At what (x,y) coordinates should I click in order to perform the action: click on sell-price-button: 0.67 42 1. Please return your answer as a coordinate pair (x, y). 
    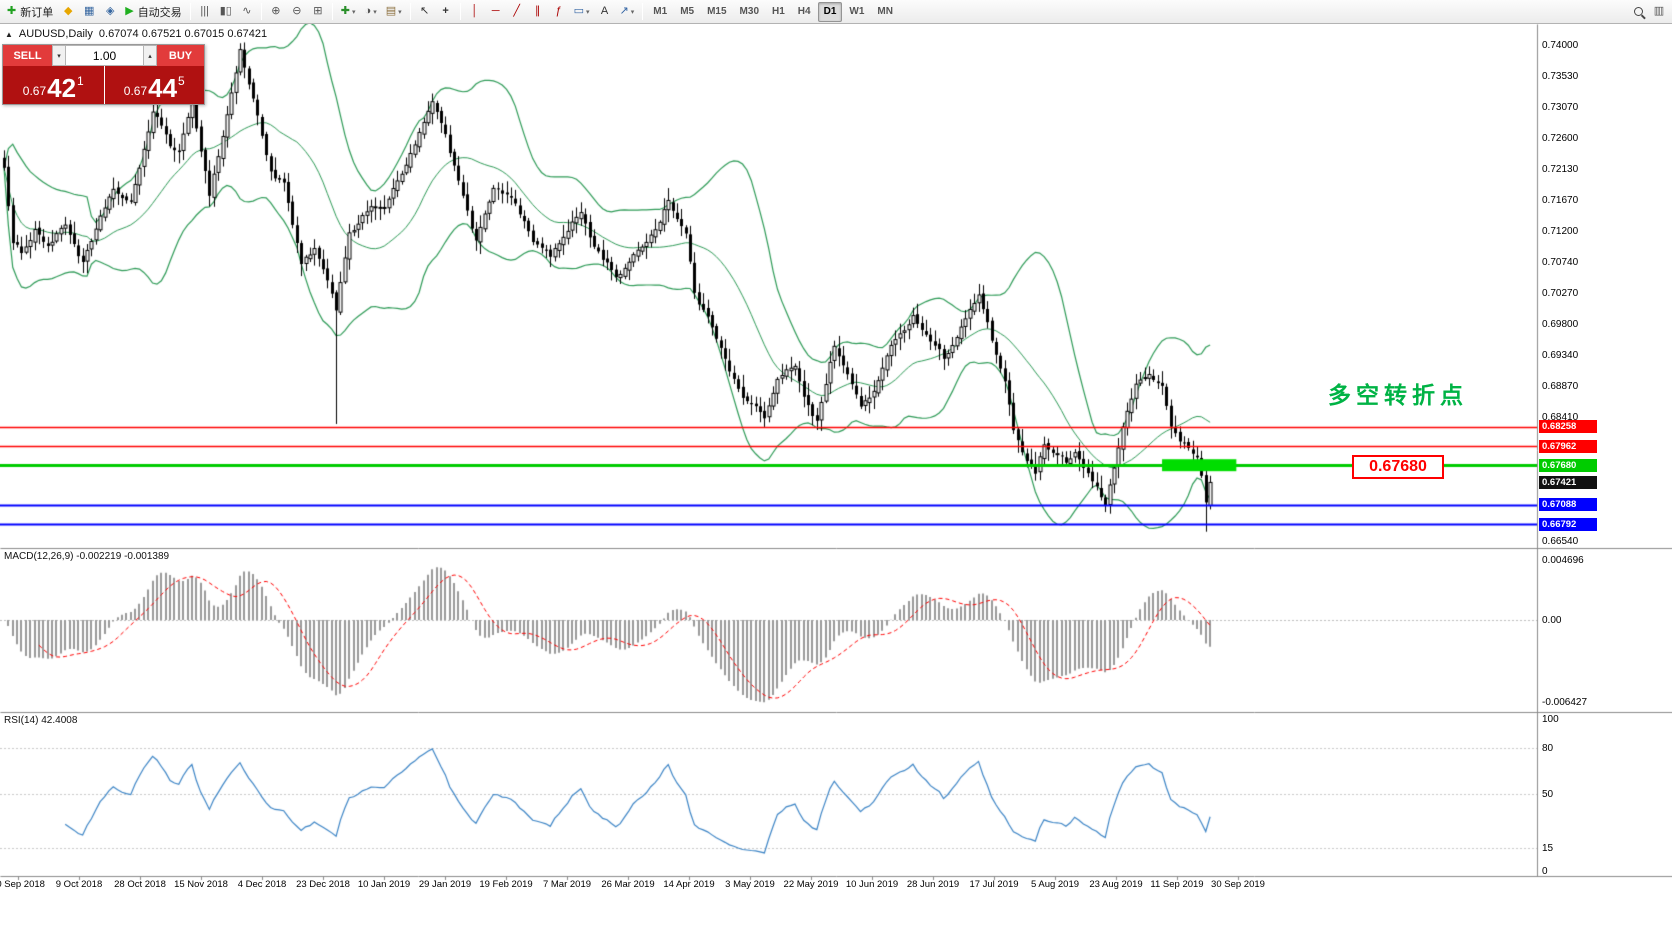
    Looking at the image, I should click on (53, 85).